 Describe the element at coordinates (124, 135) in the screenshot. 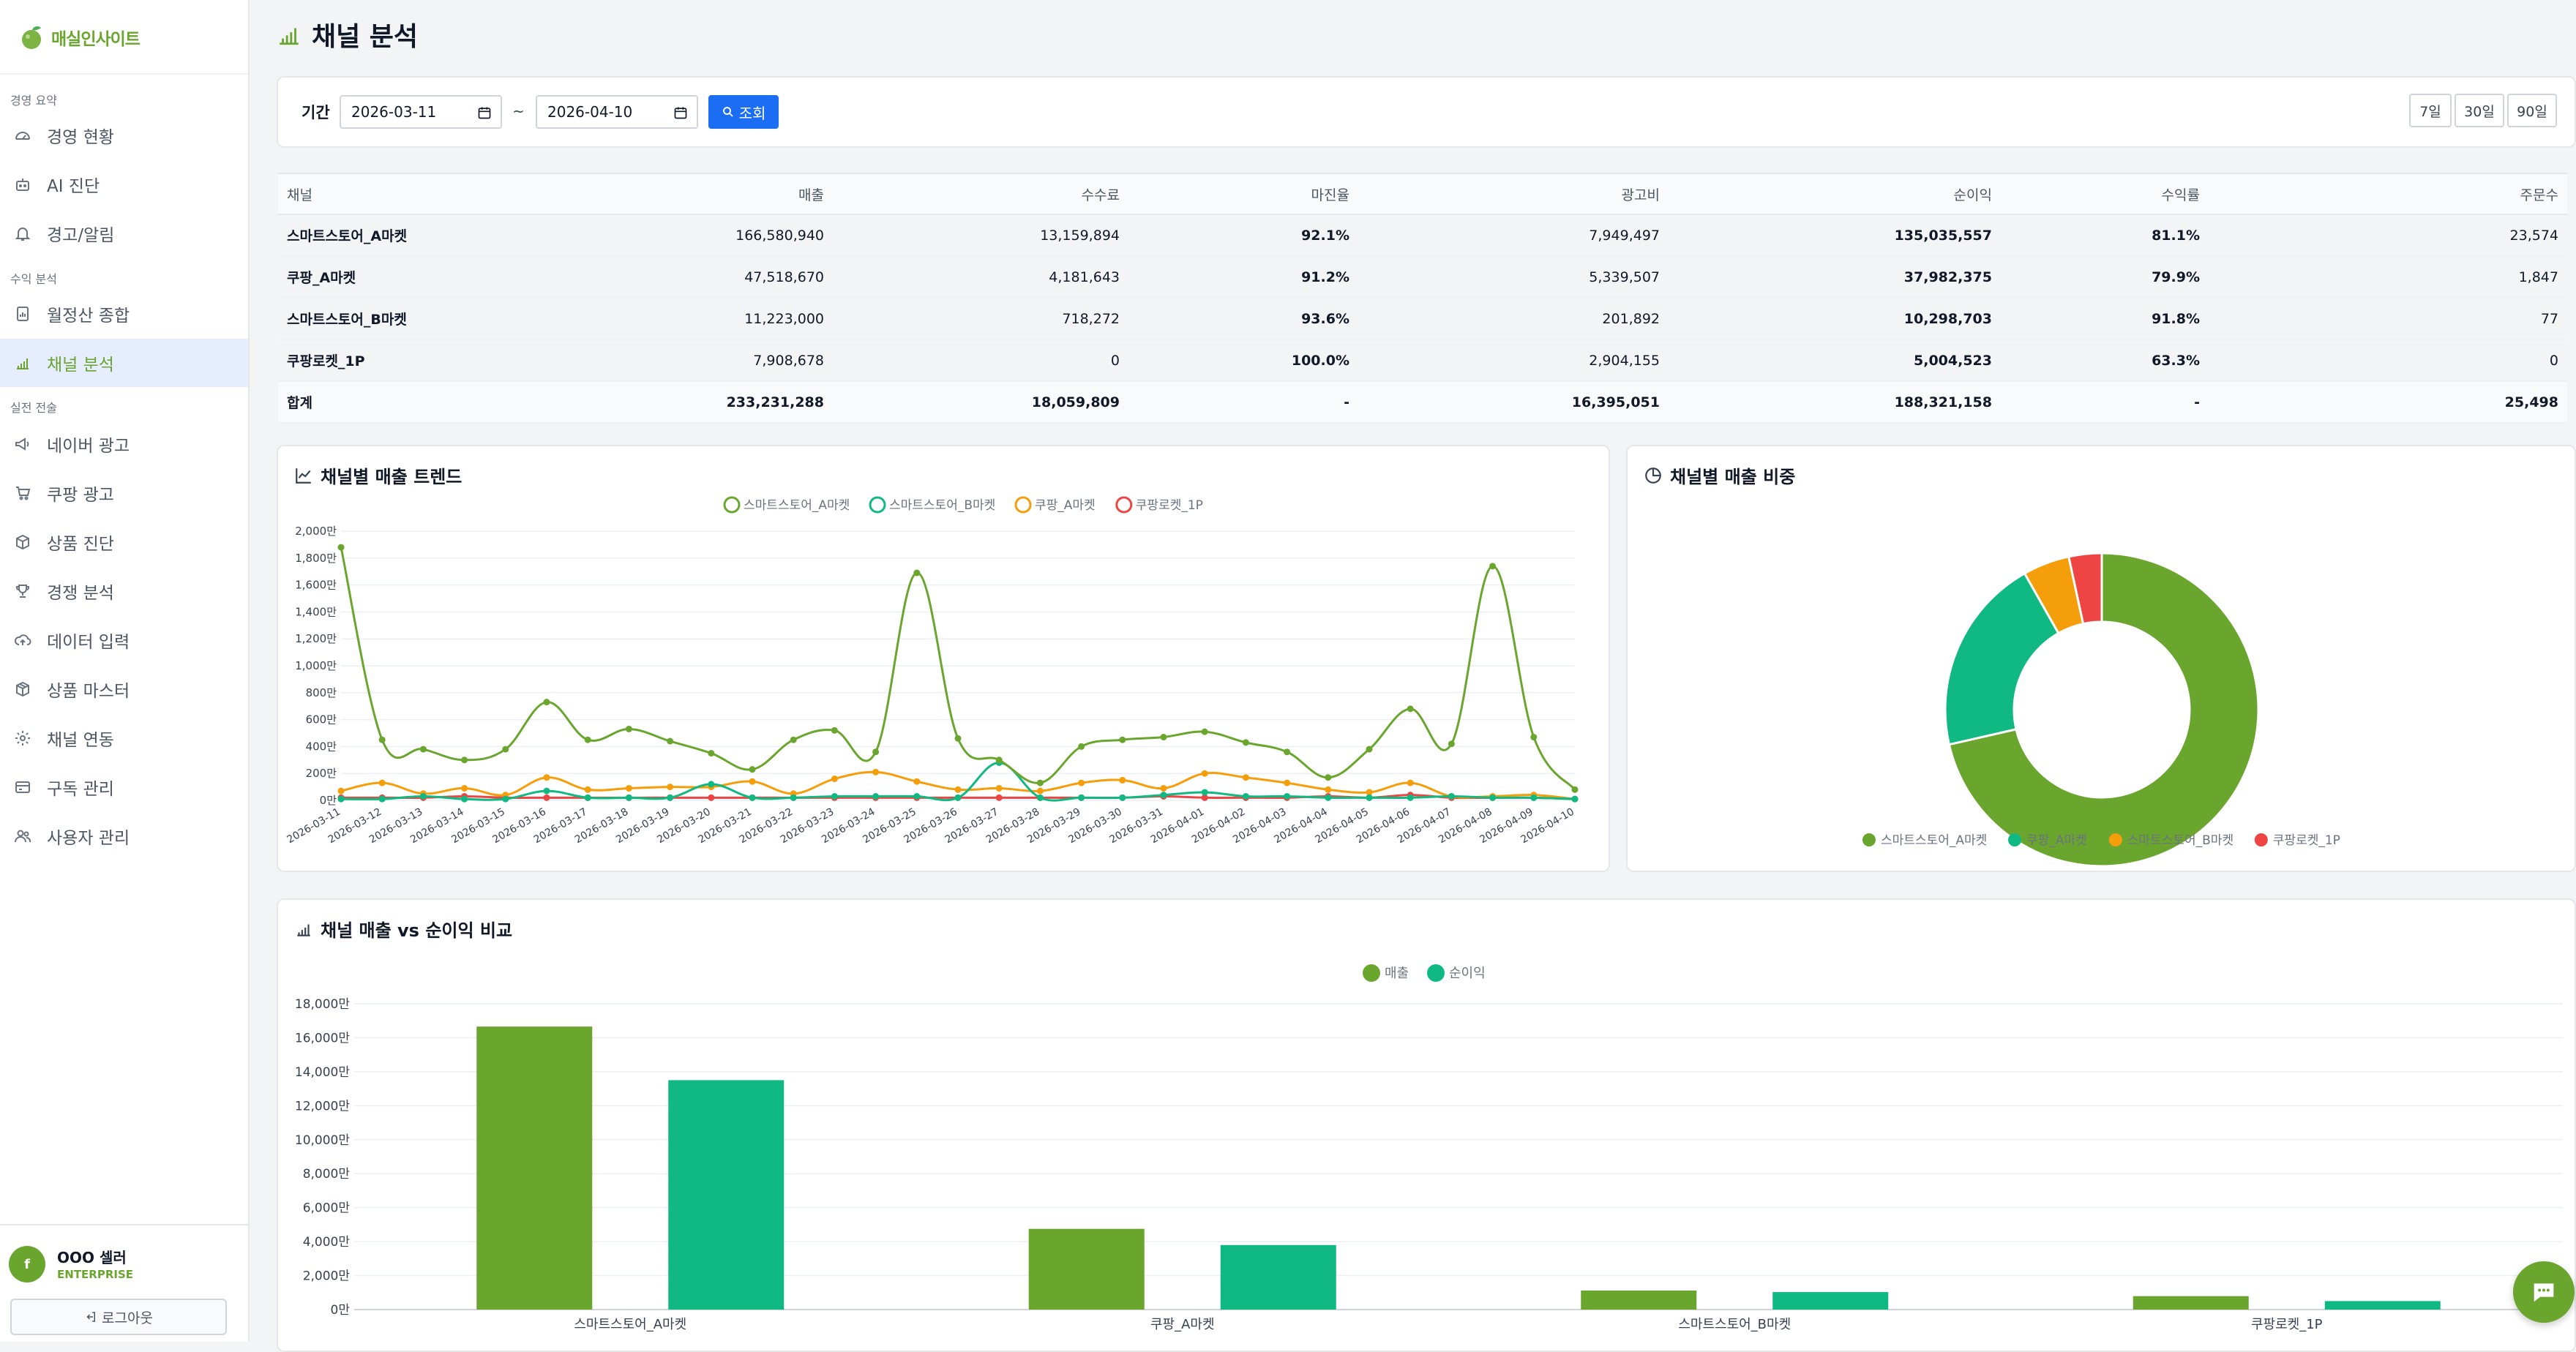

I see `sidebar-item-overview: 경영 현황` at that location.